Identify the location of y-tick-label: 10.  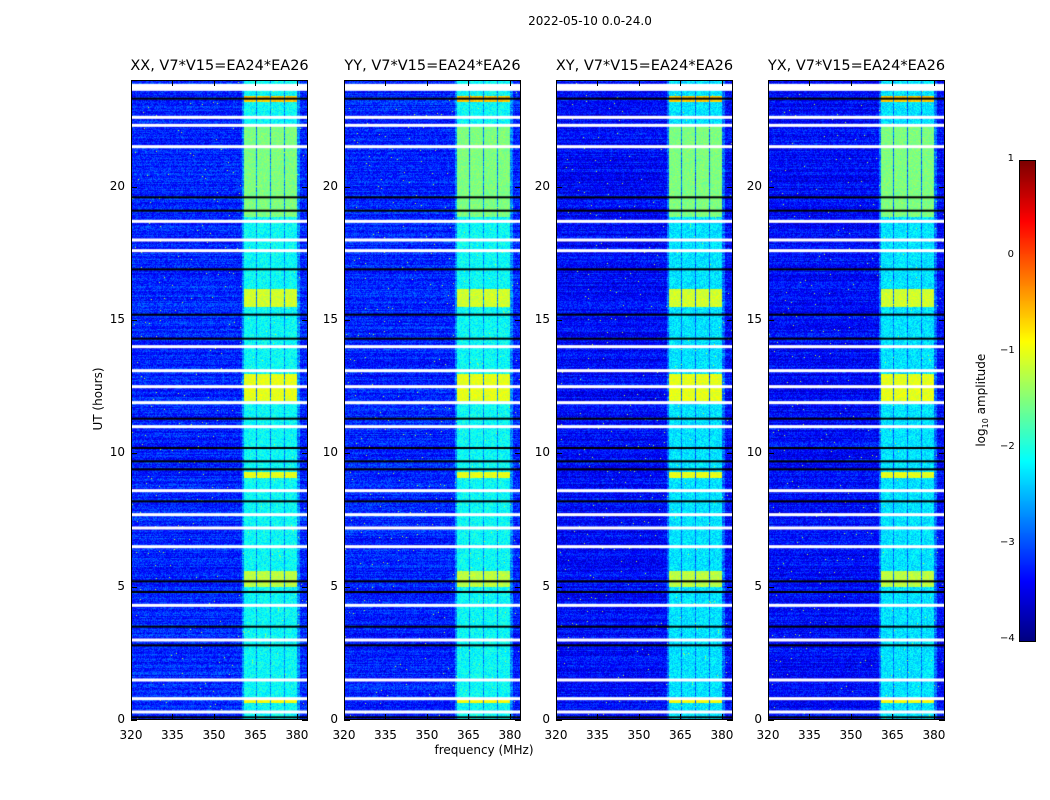
(330, 452).